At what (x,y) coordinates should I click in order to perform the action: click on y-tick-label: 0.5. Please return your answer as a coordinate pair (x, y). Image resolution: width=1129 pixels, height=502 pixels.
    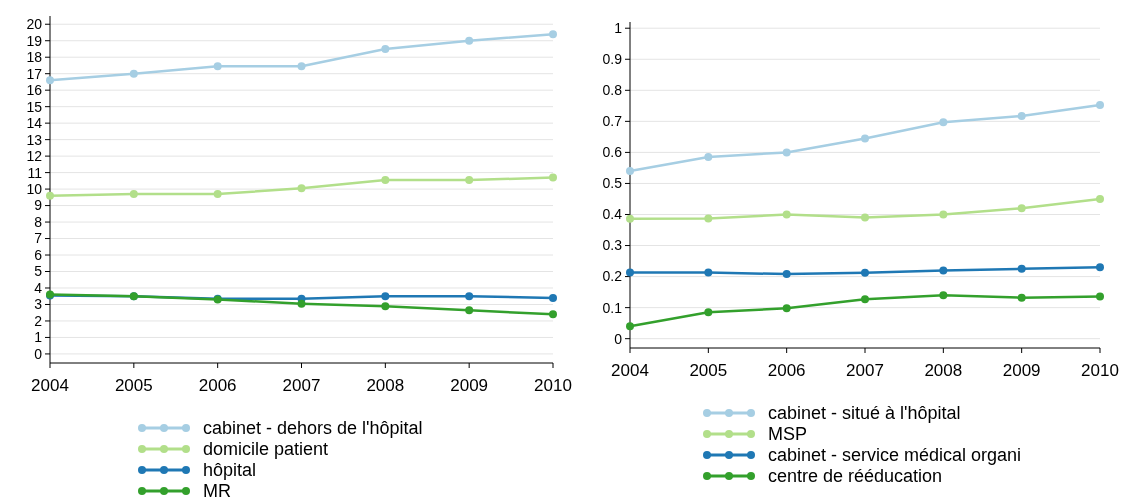
    Looking at the image, I should click on (612, 183).